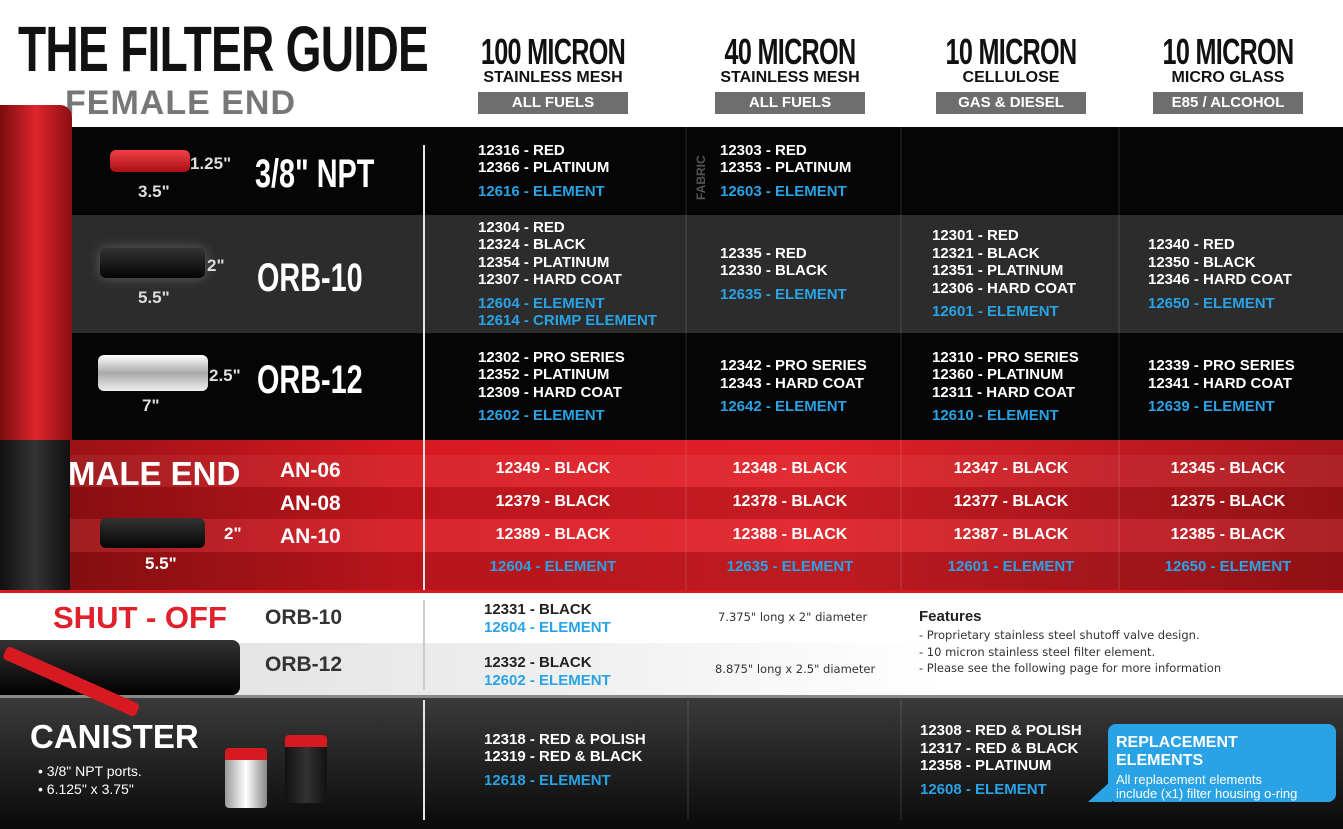 This screenshot has height=829, width=1343. I want to click on part-number: 12358 - PLATINUM, so click(986, 765).